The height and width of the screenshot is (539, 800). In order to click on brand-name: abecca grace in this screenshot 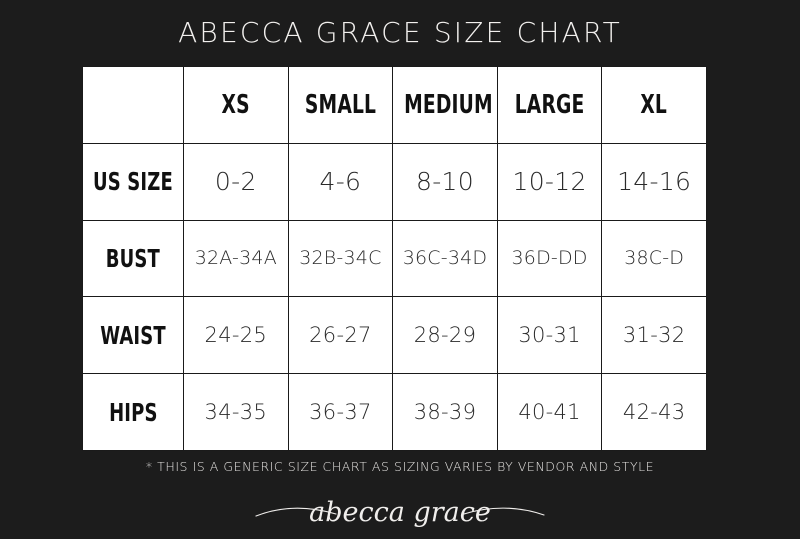, I will do `click(400, 512)`.